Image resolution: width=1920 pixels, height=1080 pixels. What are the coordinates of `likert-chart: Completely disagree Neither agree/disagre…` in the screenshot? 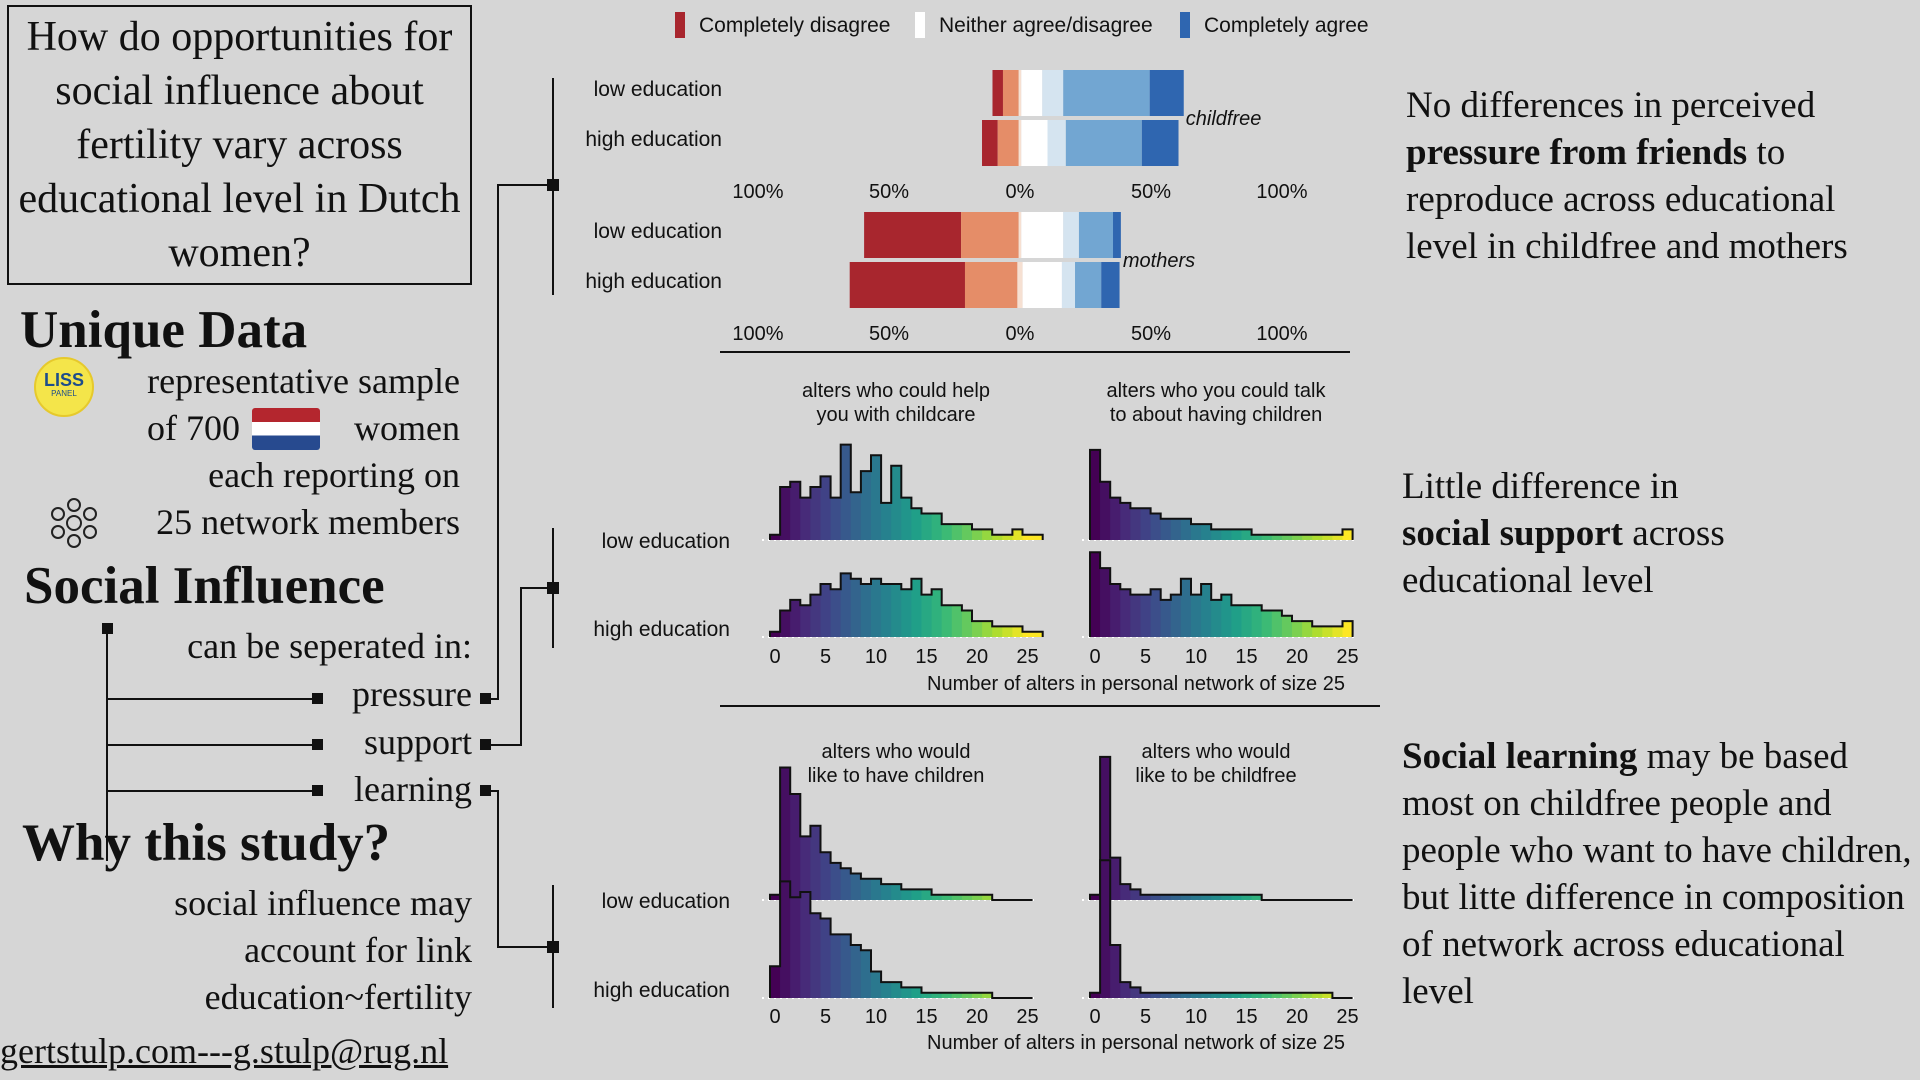 It's located at (977, 178).